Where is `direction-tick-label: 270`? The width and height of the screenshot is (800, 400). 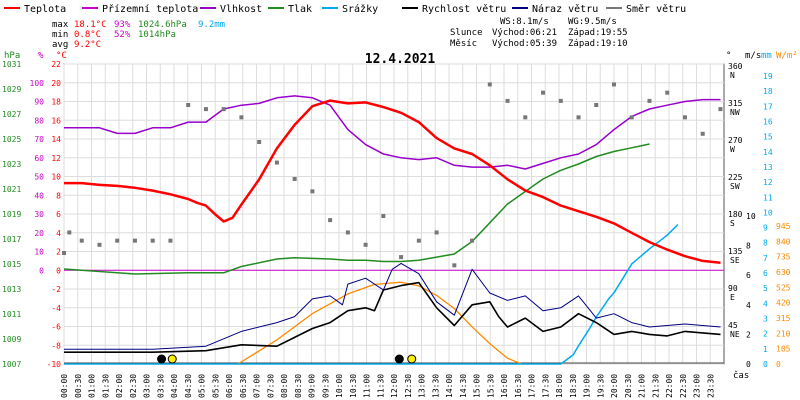
direction-tick-label: 270 is located at coordinates (735, 140).